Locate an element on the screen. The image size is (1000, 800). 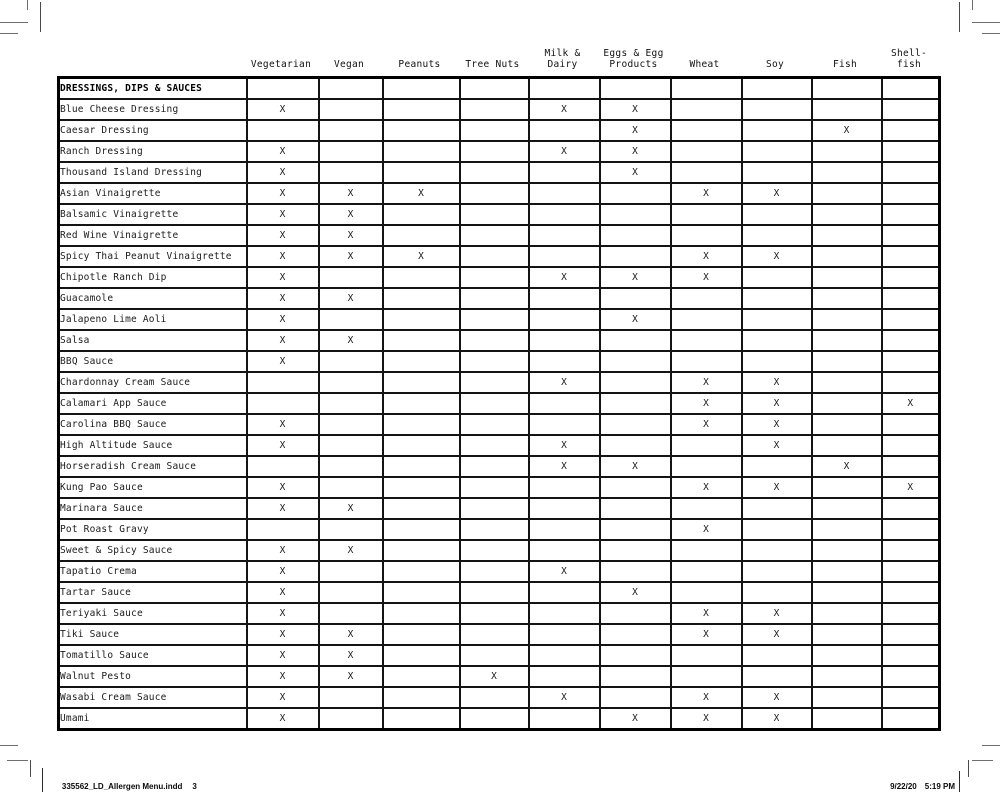
row-label: Calamari App Sauce is located at coordinates (152, 403).